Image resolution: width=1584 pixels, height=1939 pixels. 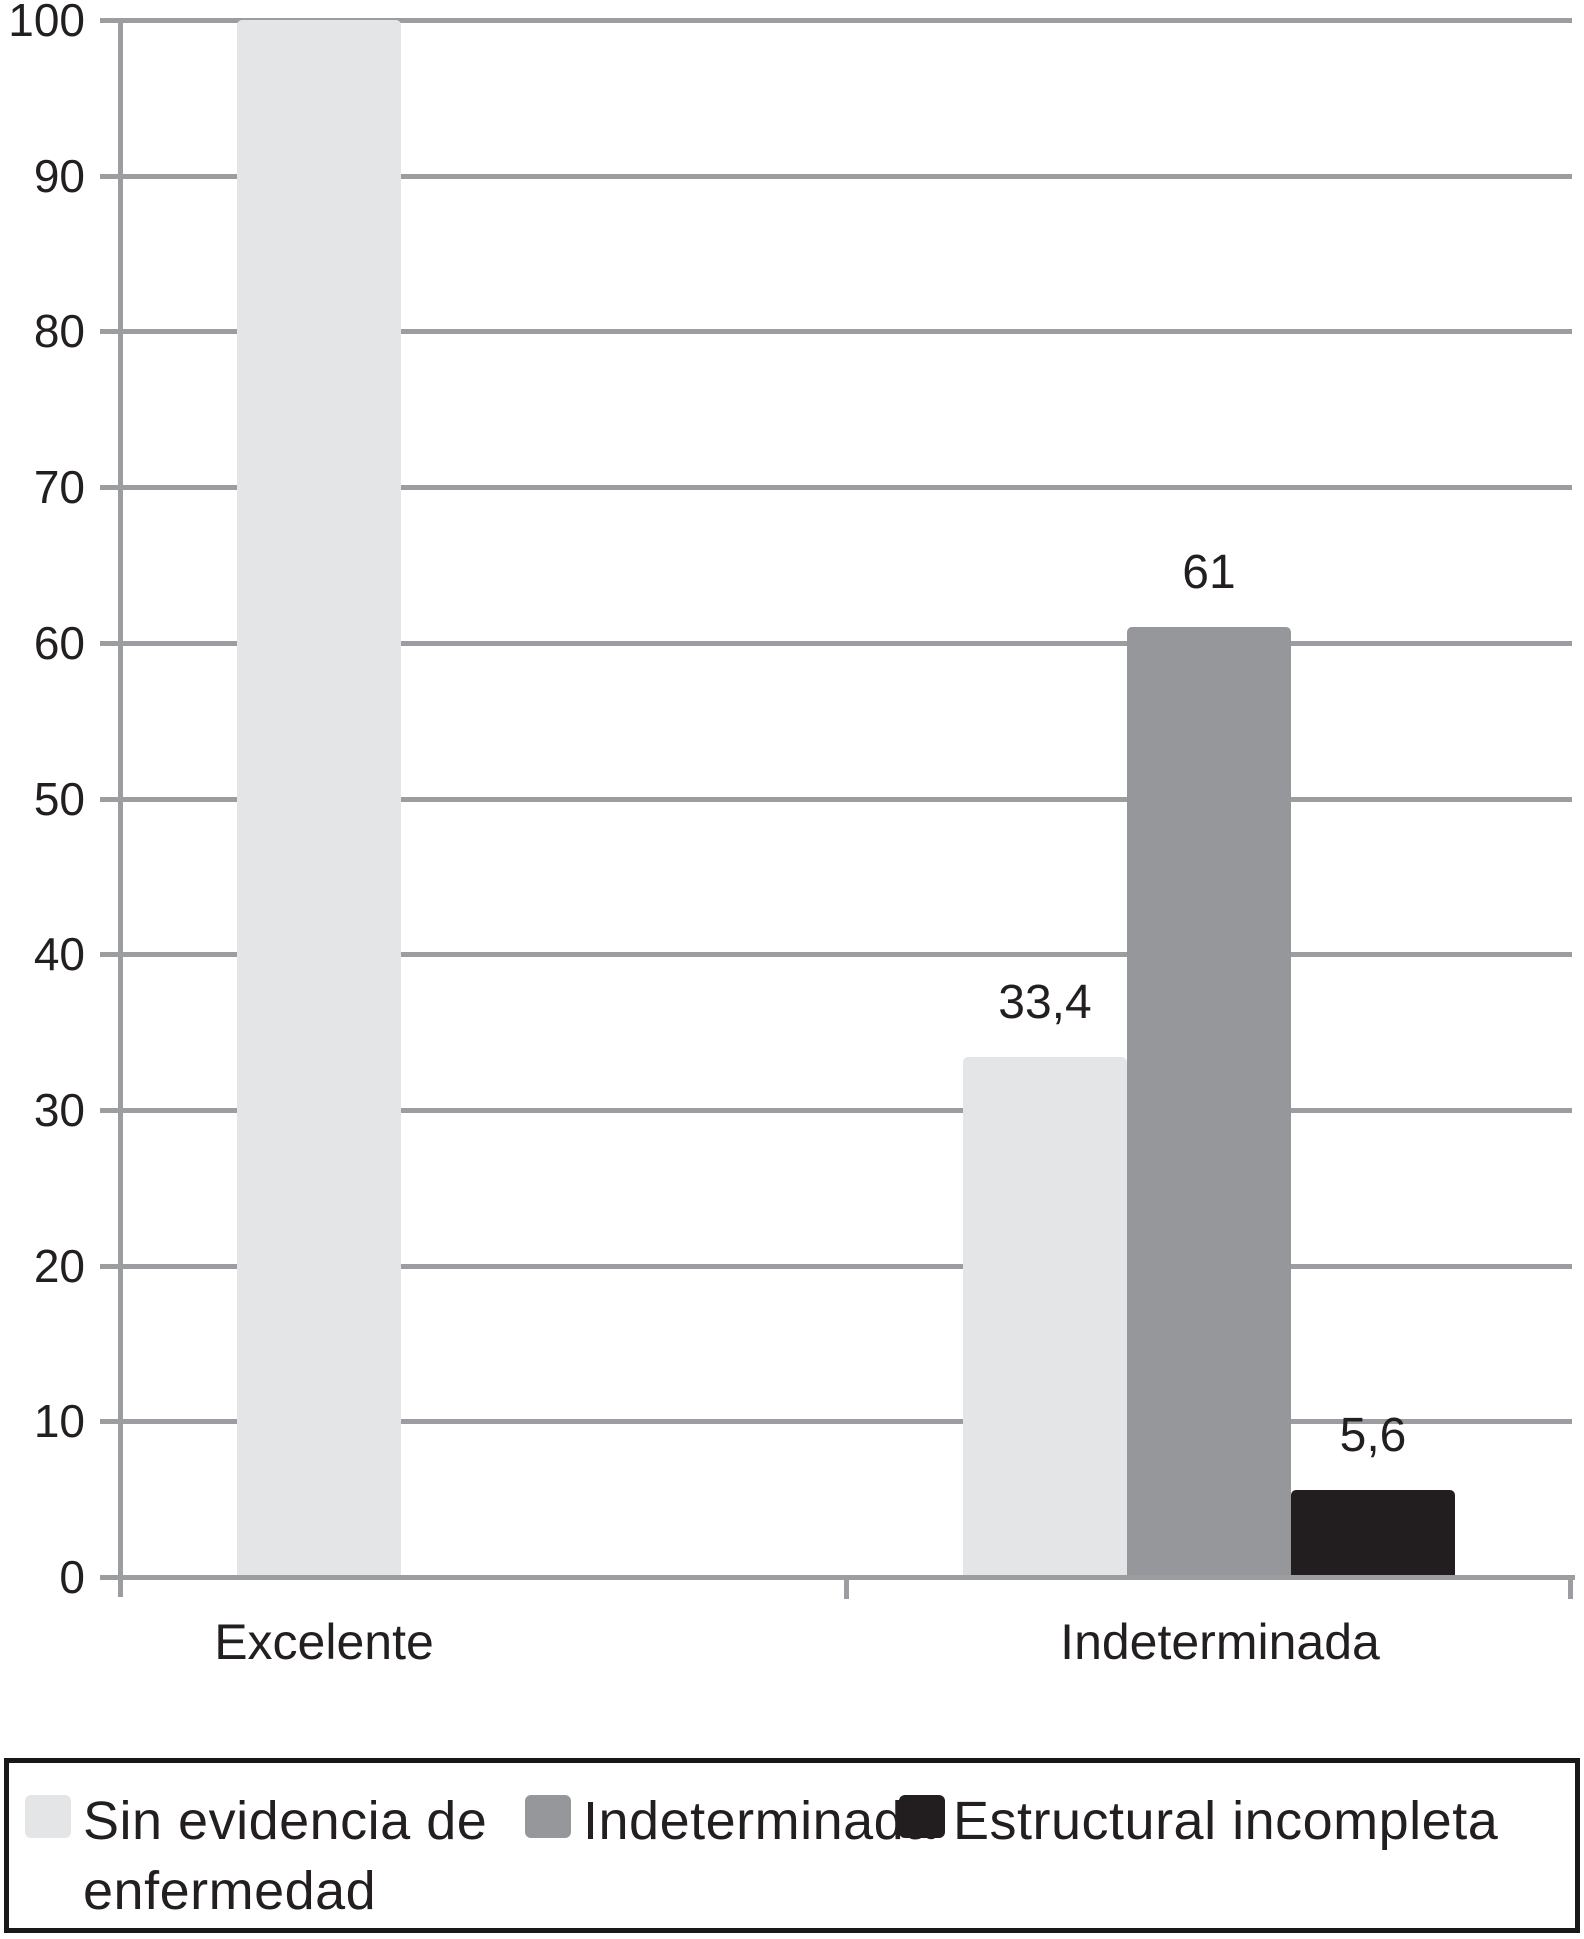 I want to click on legend-swatch-sin-evidencia, so click(x=48, y=1816).